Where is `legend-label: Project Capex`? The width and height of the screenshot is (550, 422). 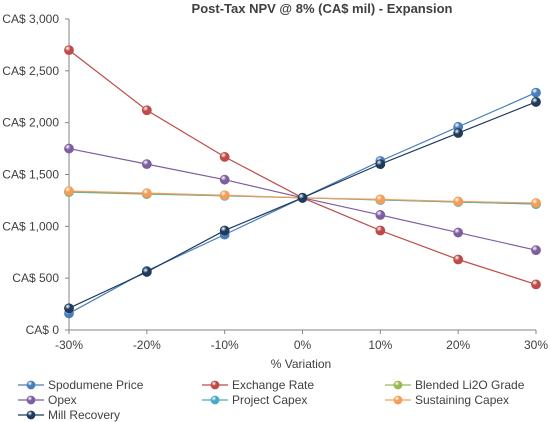
legend-label: Project Capex is located at coordinates (269, 400).